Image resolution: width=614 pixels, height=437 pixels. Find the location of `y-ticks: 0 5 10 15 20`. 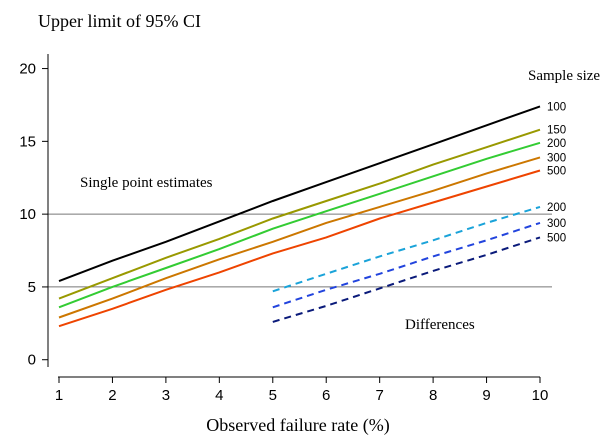

y-ticks: 0 5 10 15 20 is located at coordinates (33, 215).